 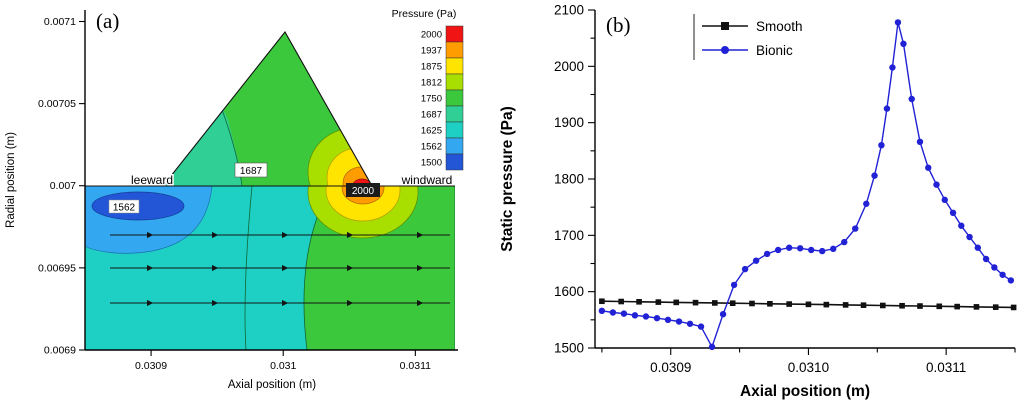 I want to click on y-tick-label: 1900, so click(x=569, y=122).